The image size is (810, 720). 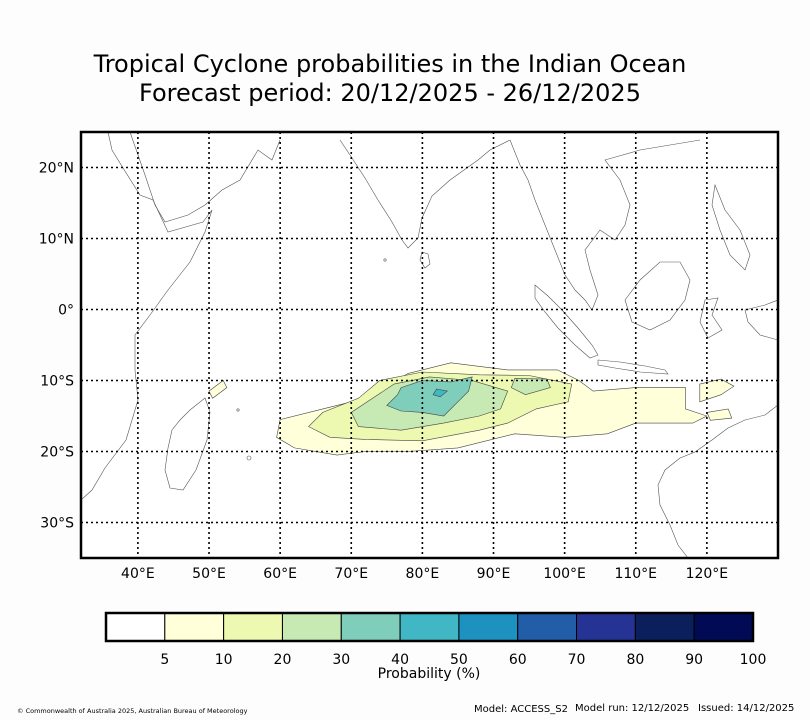 What do you see at coordinates (187, 444) in the screenshot?
I see `coastline-madagascar` at bounding box center [187, 444].